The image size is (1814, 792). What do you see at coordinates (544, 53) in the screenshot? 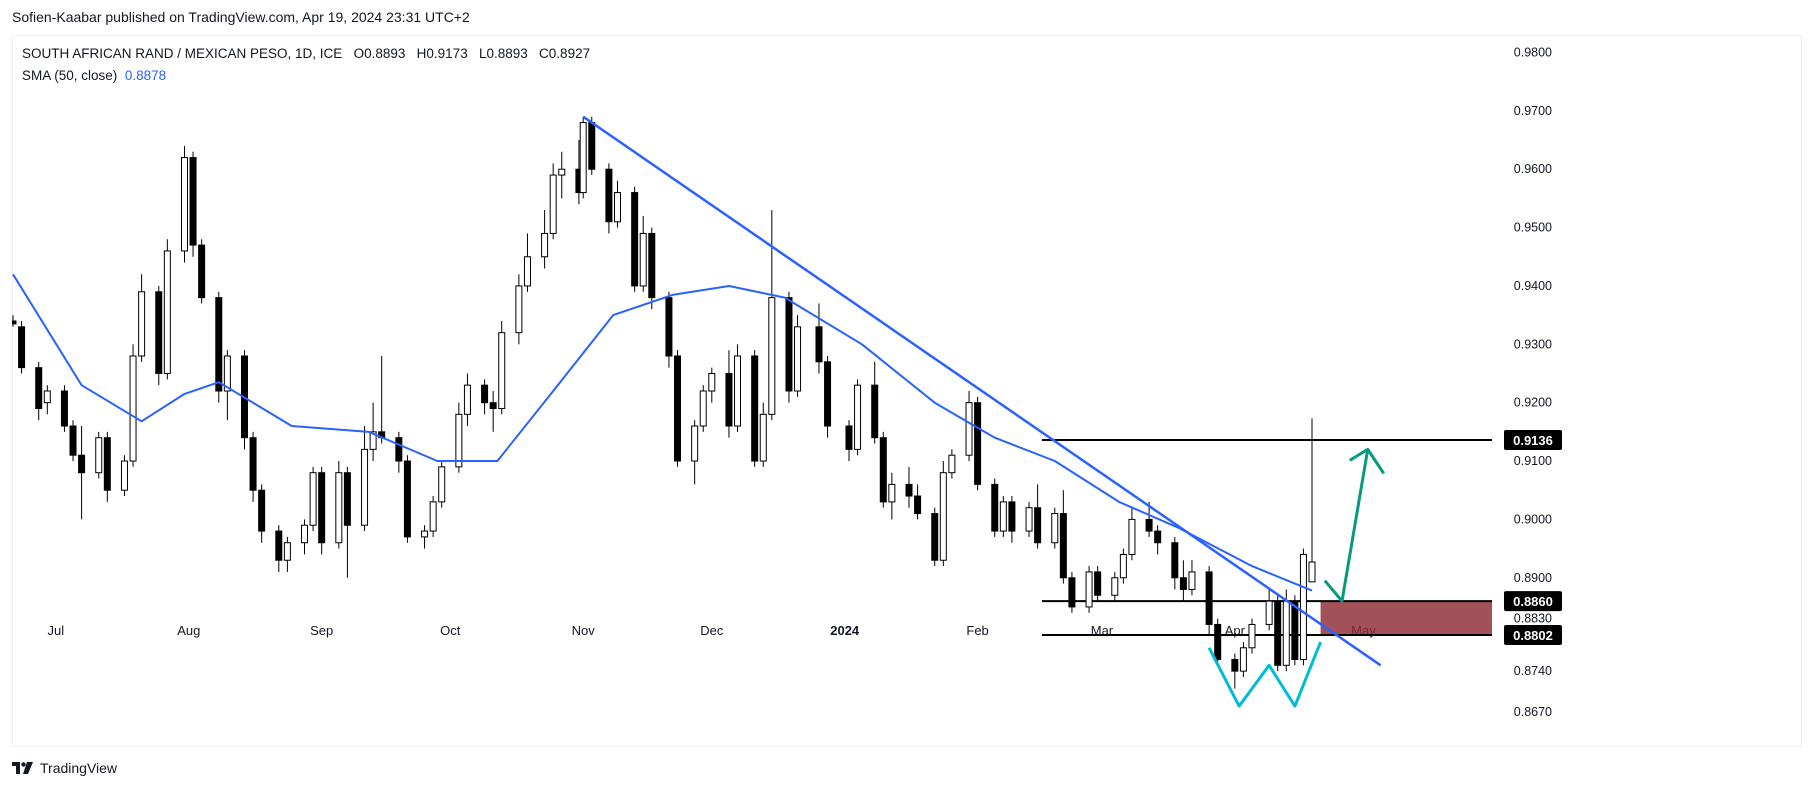
I see `close-label: C` at bounding box center [544, 53].